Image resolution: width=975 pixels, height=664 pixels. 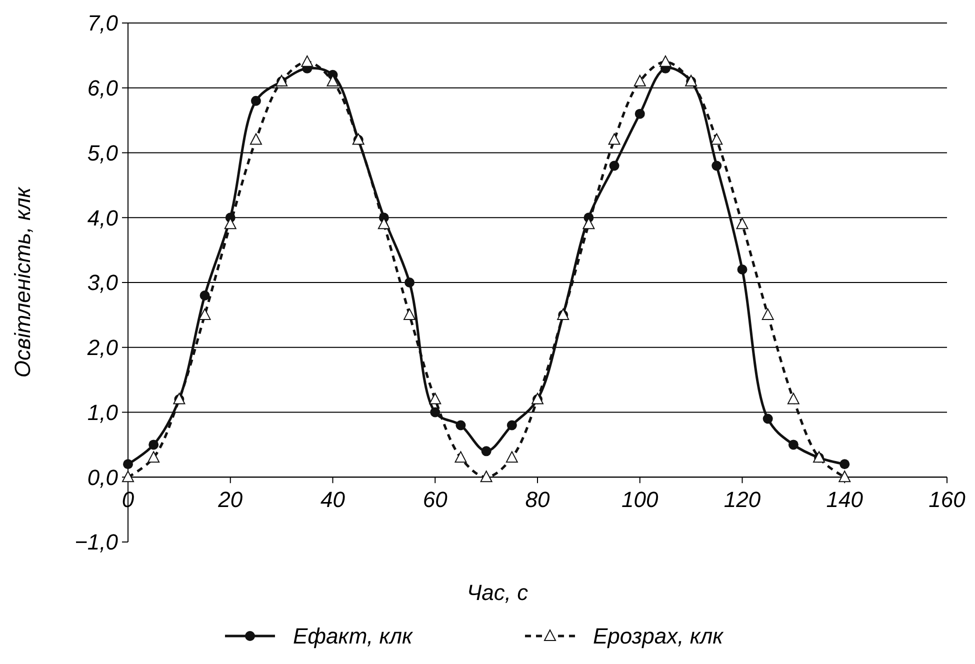 What do you see at coordinates (845, 499) in the screenshot?
I see `x-tick-label: 140` at bounding box center [845, 499].